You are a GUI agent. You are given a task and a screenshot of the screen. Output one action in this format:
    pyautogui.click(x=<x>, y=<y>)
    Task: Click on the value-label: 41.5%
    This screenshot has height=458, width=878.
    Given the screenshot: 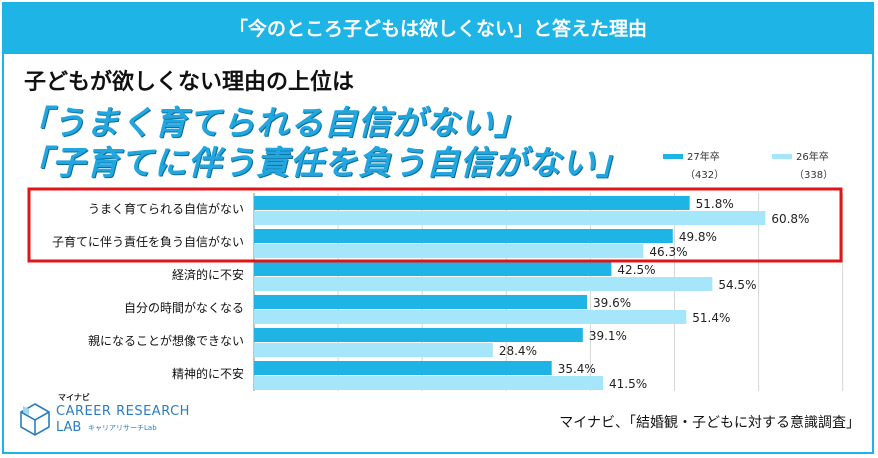 What is the action you would take?
    pyautogui.click(x=628, y=384)
    